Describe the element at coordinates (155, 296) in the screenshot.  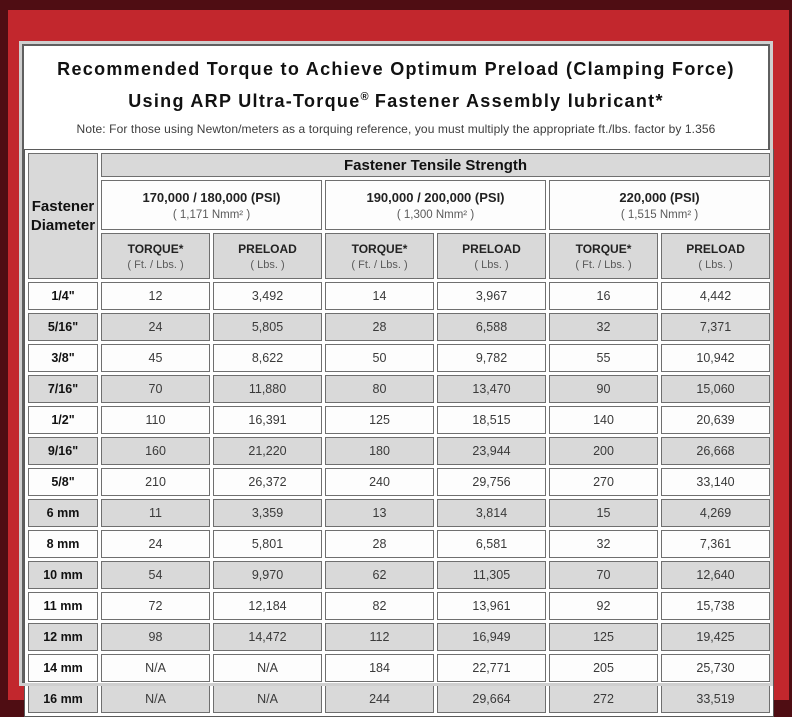
I see `torque-cell: 12` at that location.